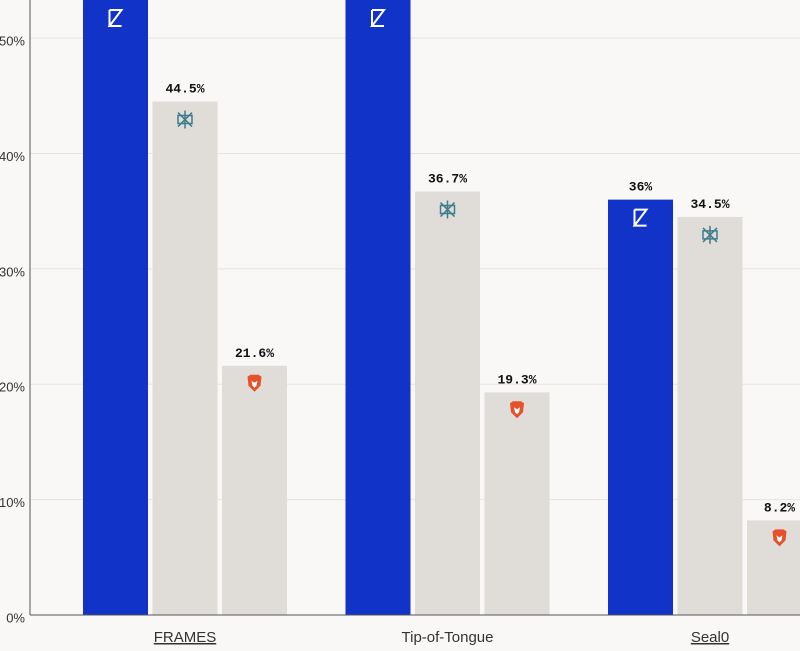 The image size is (800, 651). What do you see at coordinates (710, 637) in the screenshot?
I see `x-tick-label: Seal0` at bounding box center [710, 637].